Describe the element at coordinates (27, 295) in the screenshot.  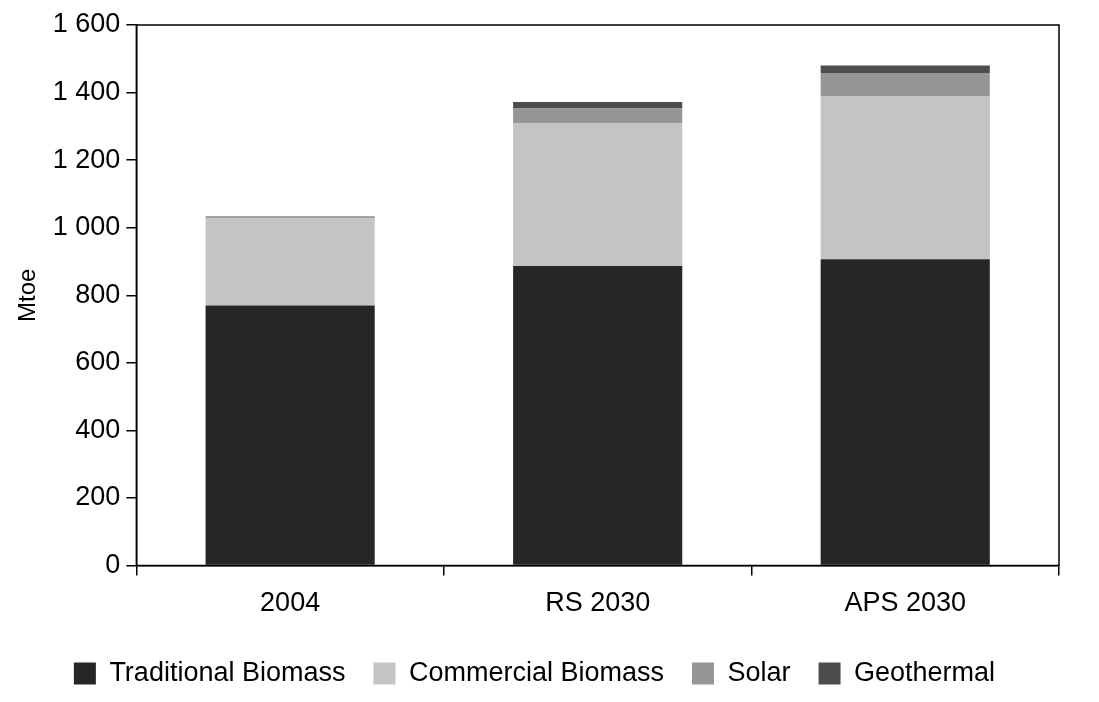
I see `y-axis-title: Mtoe` at that location.